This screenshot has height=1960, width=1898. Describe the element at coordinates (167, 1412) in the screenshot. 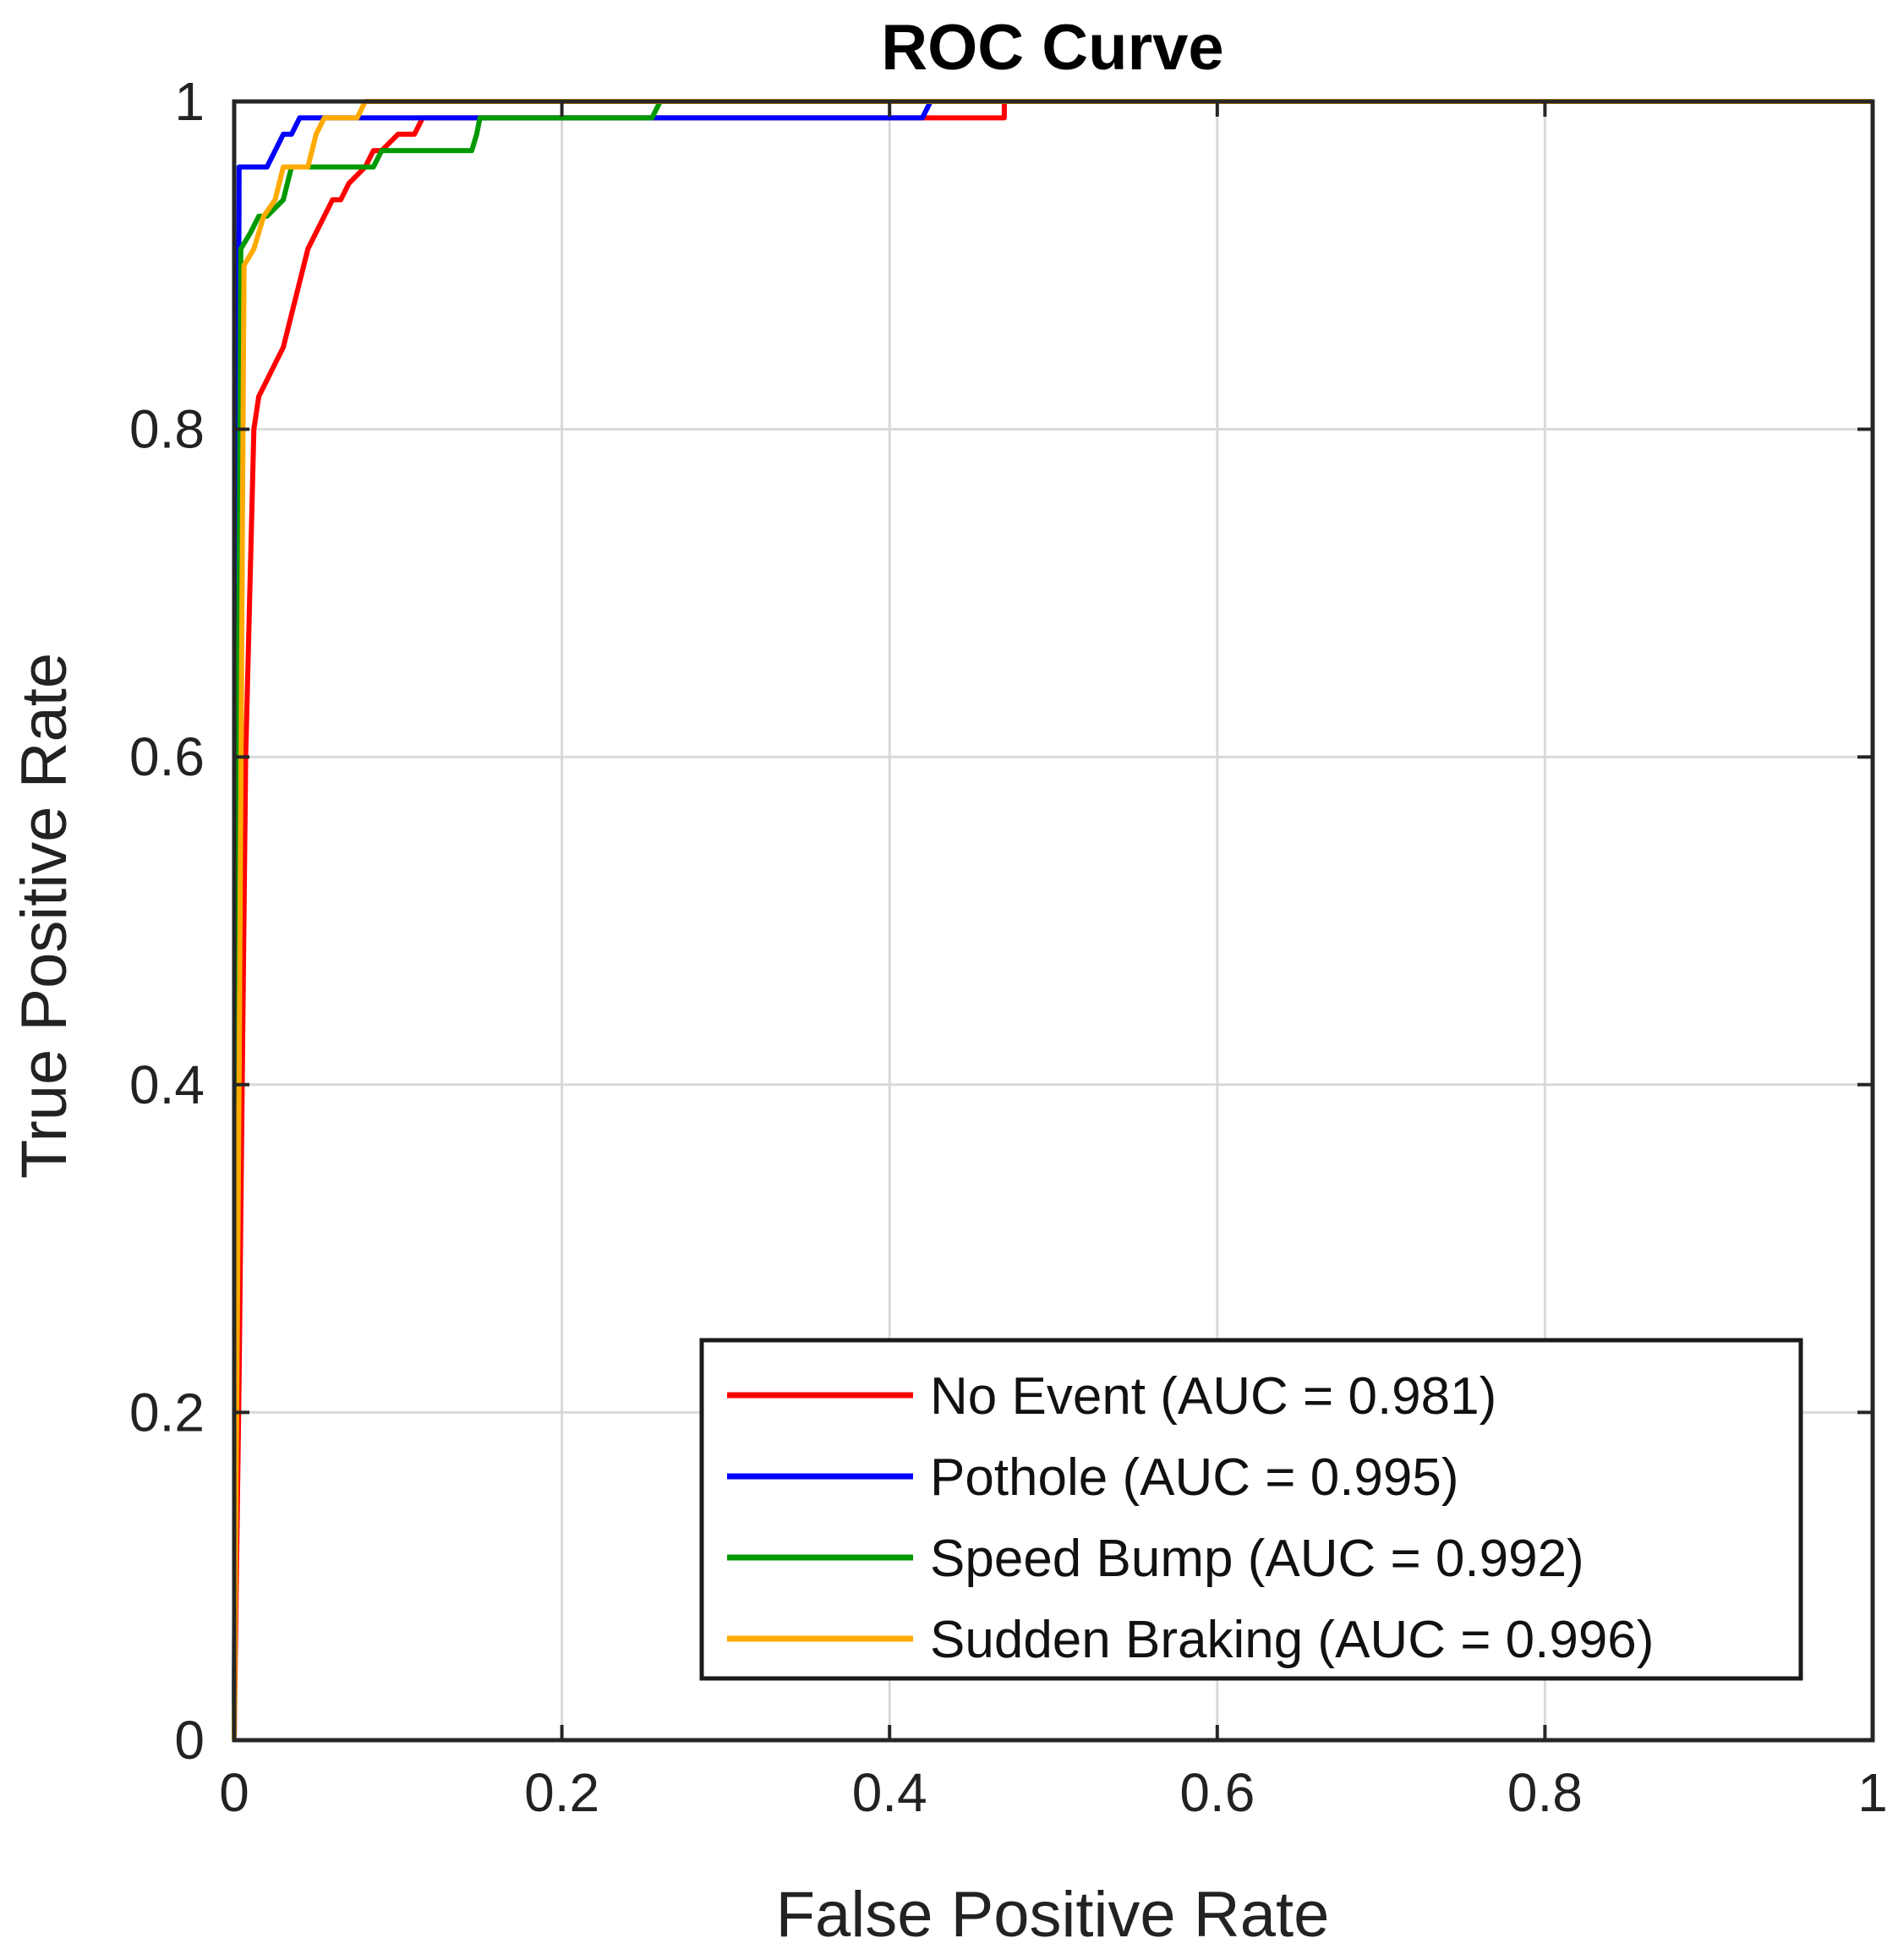

I see `y-tick-label: 0.2` at that location.